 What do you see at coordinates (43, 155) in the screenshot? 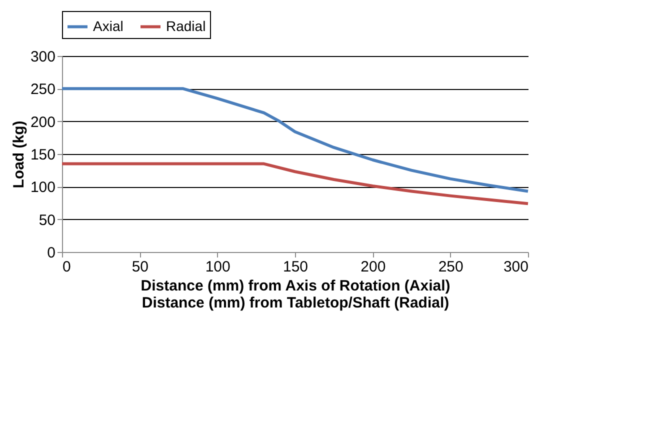
I see `y-tick-label: 150` at bounding box center [43, 155].